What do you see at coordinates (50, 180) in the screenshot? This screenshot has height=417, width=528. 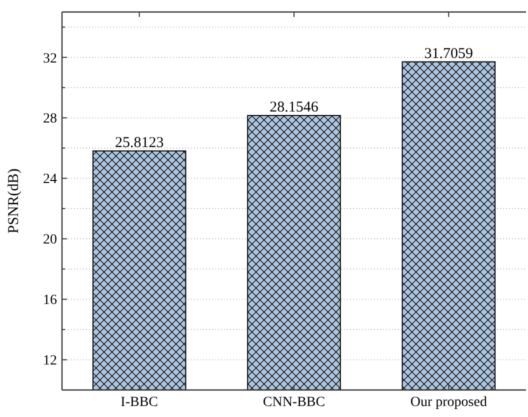 I see `y-tick-label: 24` at bounding box center [50, 180].